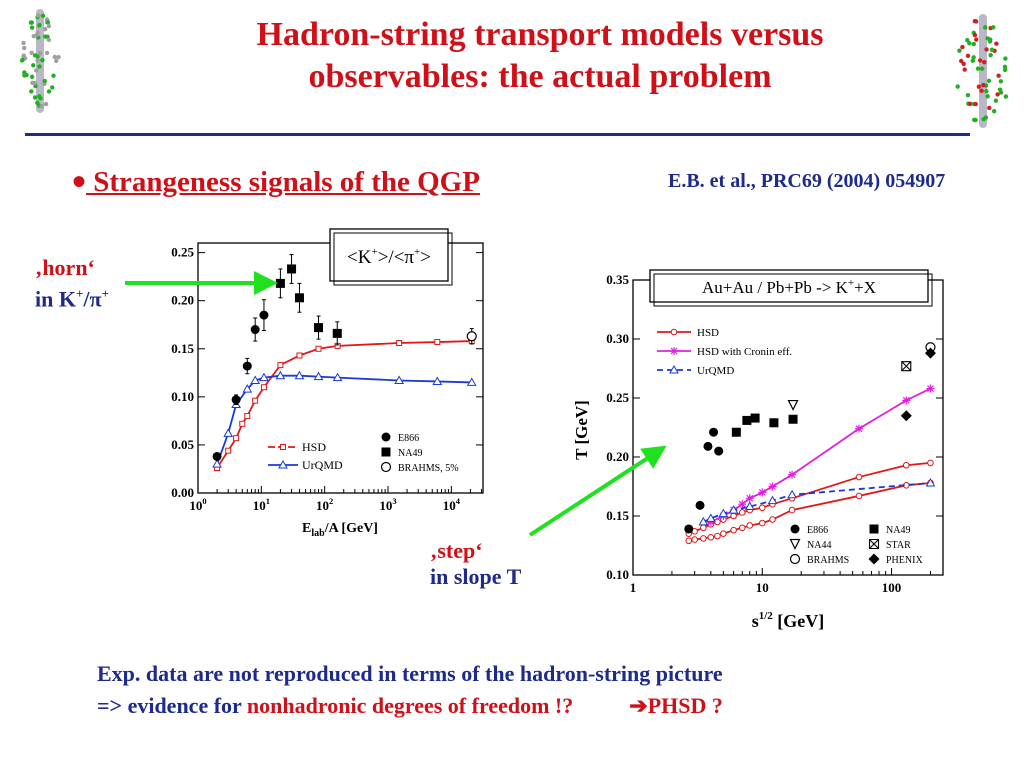  I want to click on right-arrow-icon: ➔, so click(638, 705).